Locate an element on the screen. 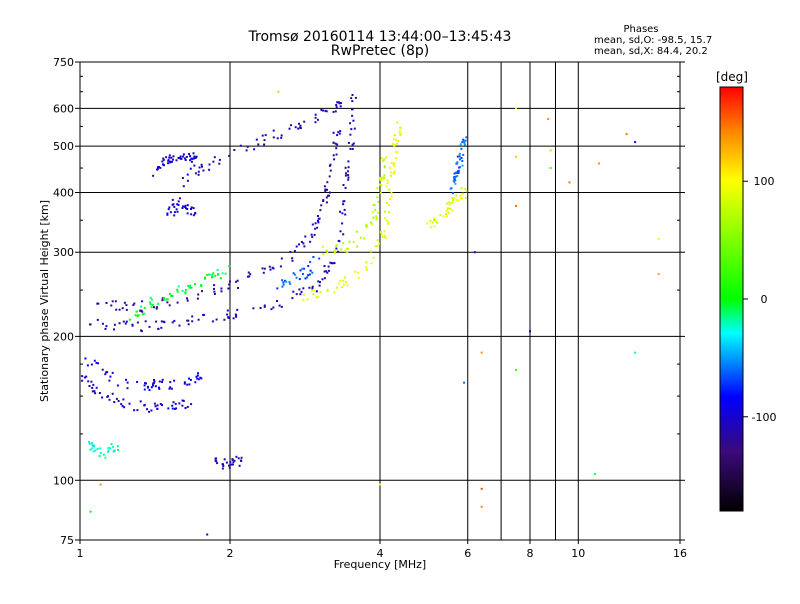 The height and width of the screenshot is (604, 800). y-tick-label: 750 is located at coordinates (63, 62).